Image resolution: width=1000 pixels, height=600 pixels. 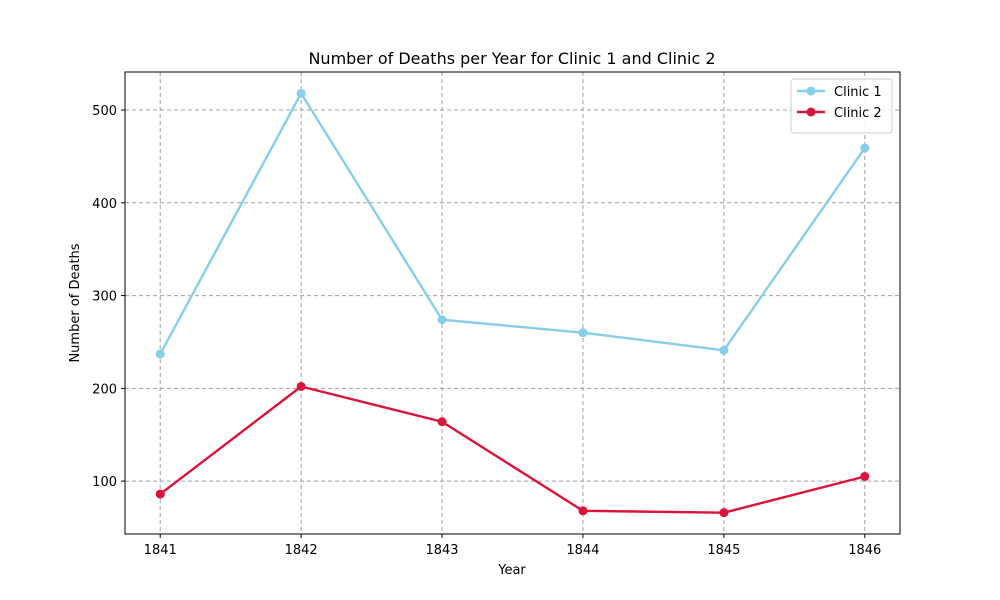 I want to click on legend-label: Clinic 2, so click(x=858, y=113).